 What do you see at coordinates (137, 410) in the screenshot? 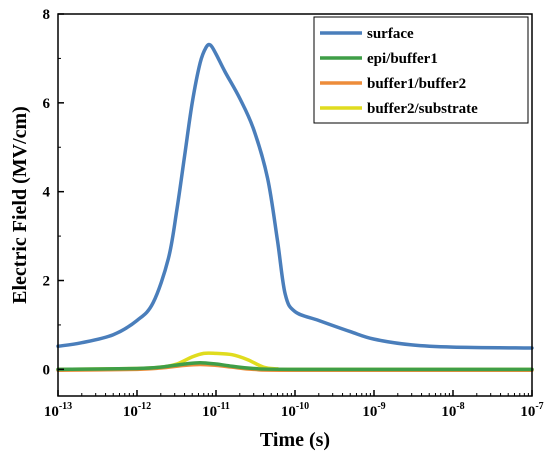
I see `x-tick-label: 10⁻¹²` at bounding box center [137, 410].